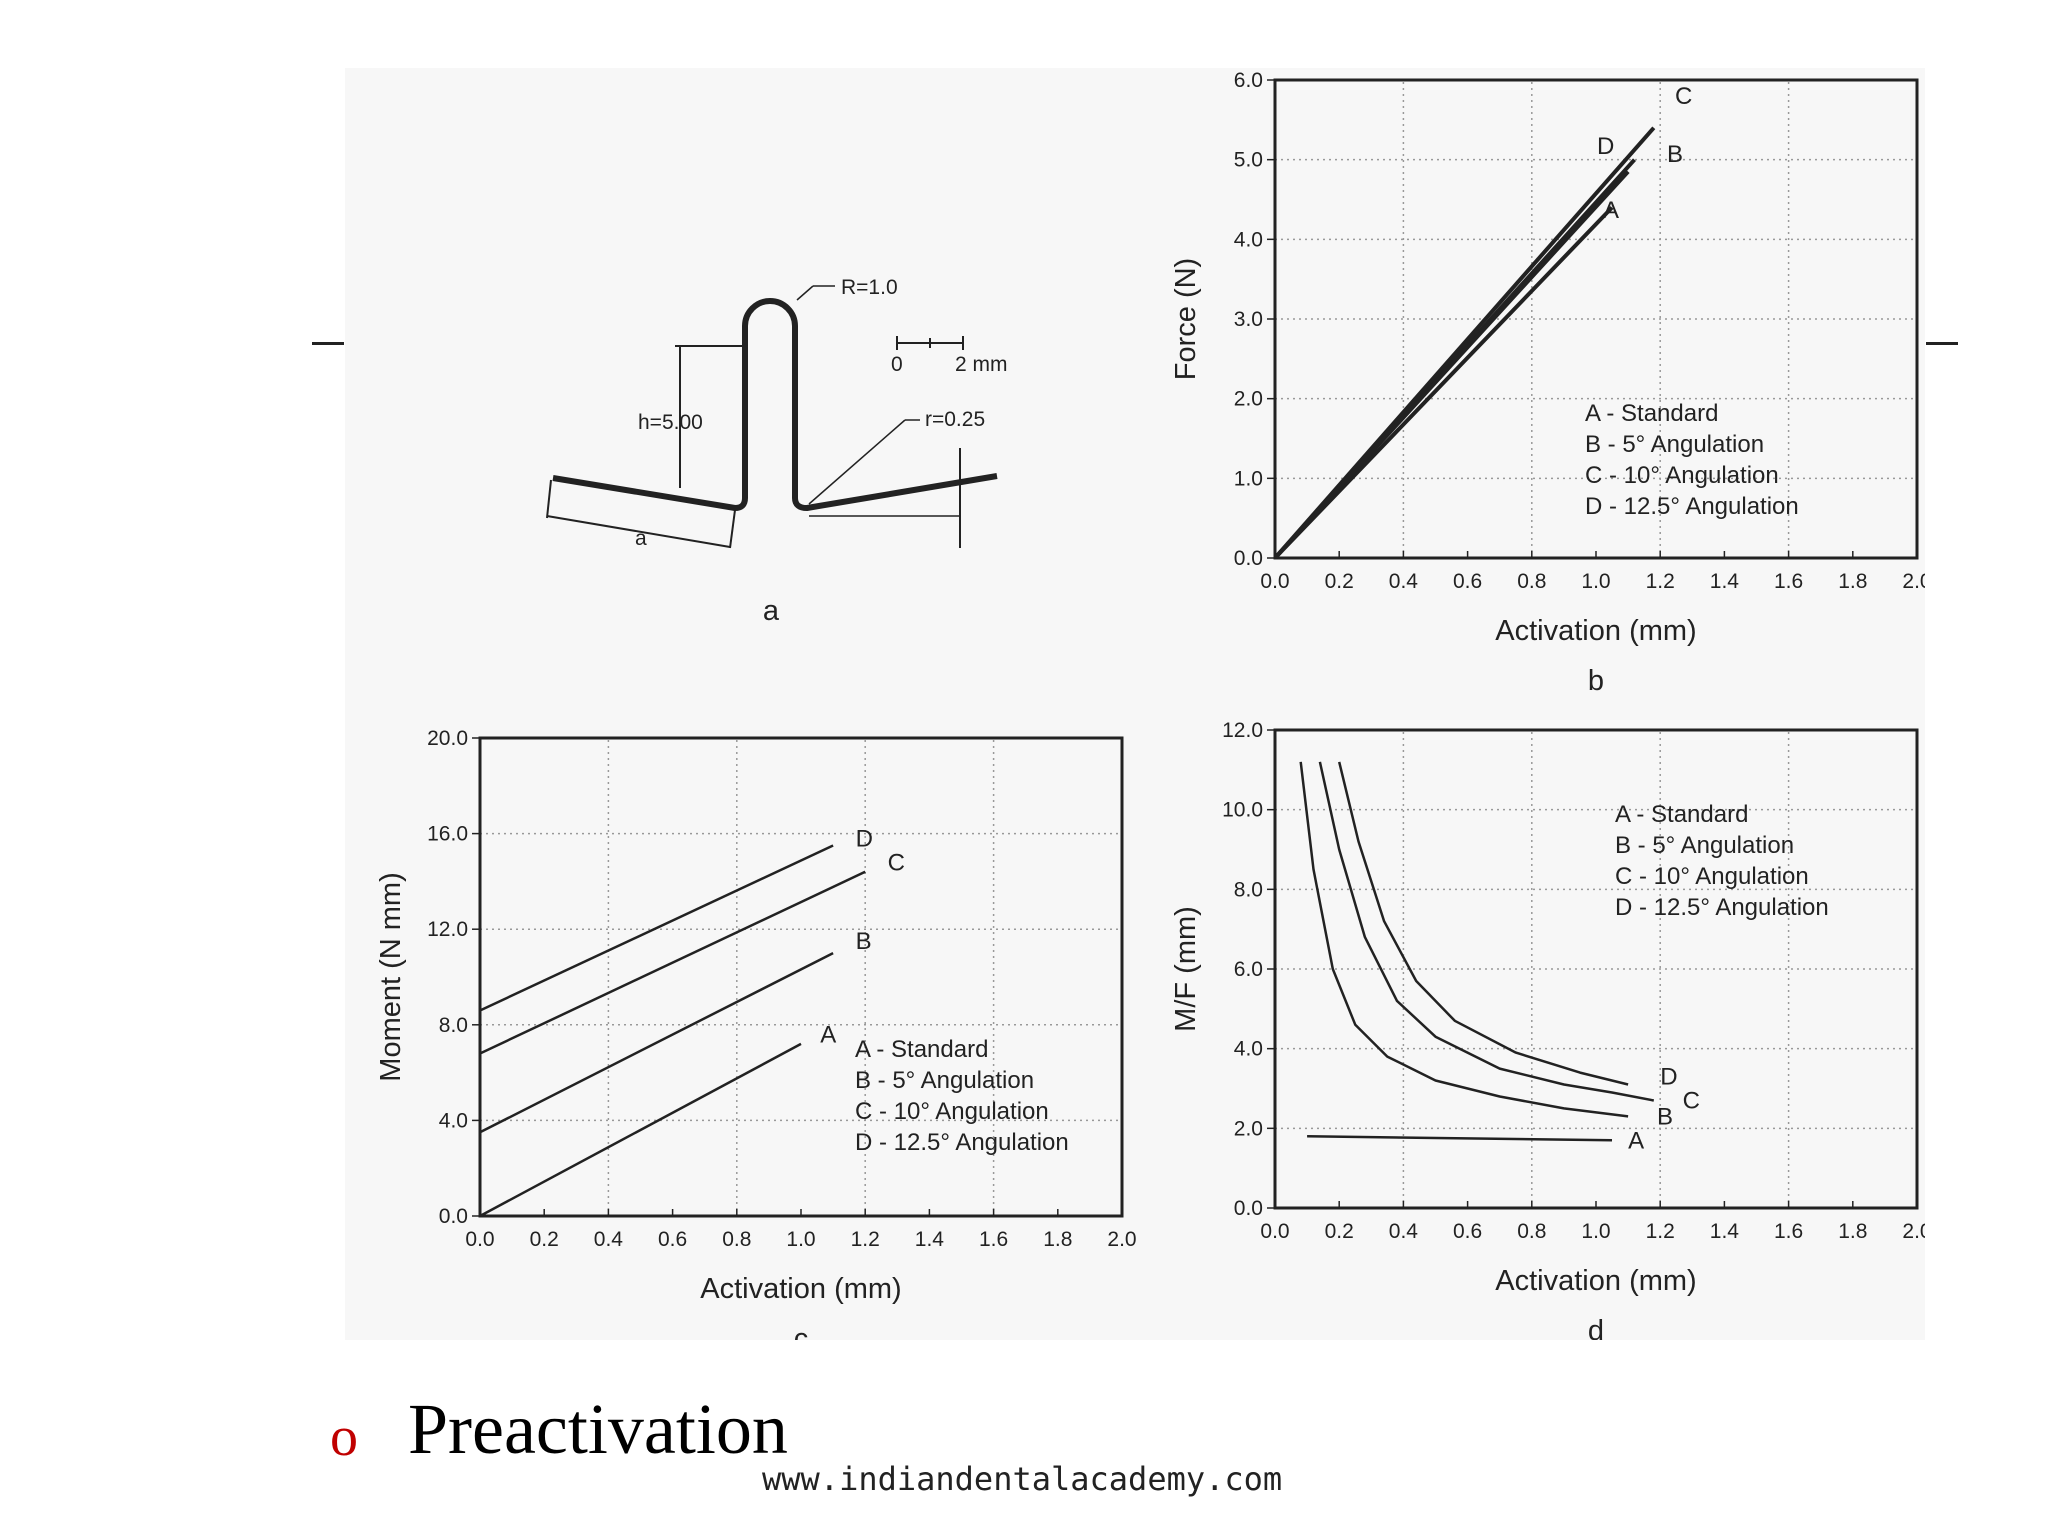 The width and height of the screenshot is (2048, 1536). I want to click on y-axis-label: Force (N), so click(1186, 319).